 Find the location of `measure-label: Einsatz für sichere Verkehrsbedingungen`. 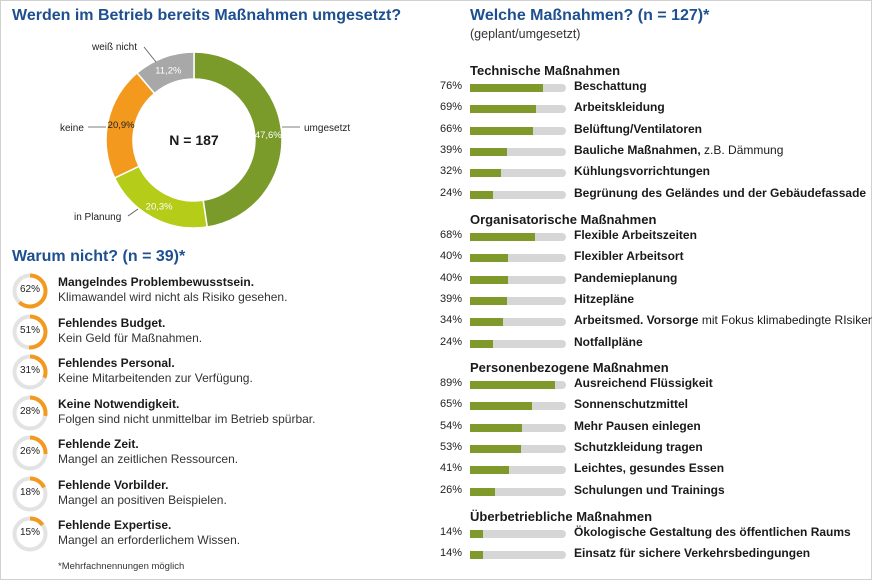

measure-label: Einsatz für sichere Verkehrsbedingungen is located at coordinates (692, 553).